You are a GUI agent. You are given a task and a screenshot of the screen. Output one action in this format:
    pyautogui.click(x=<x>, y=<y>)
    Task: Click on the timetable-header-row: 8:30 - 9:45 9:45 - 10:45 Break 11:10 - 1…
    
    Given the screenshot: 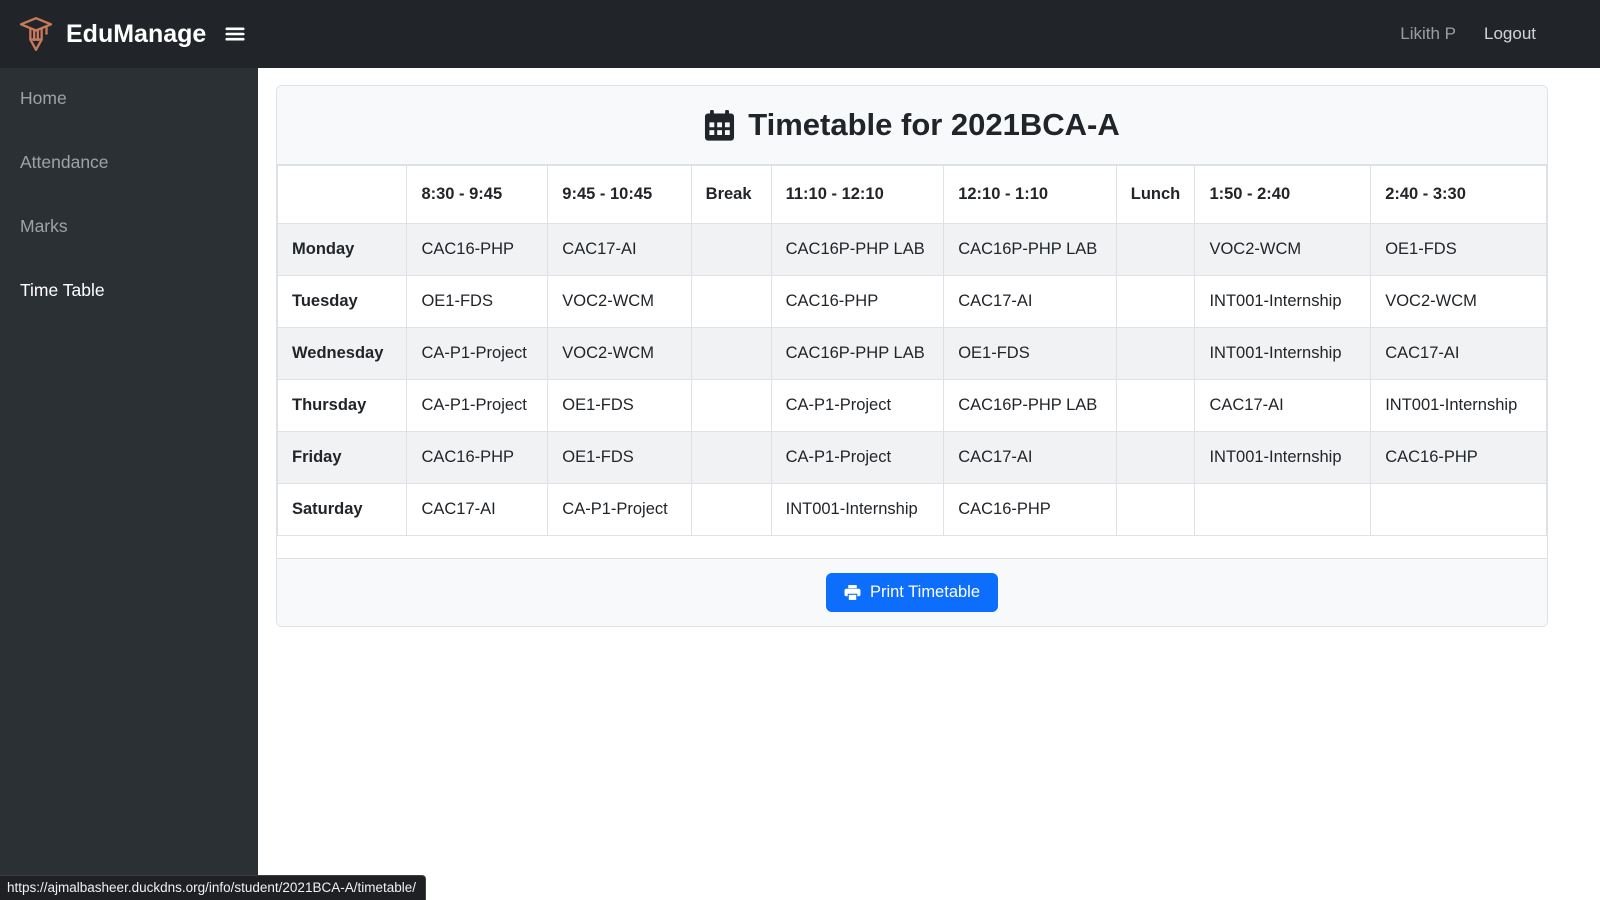 What is the action you would take?
    pyautogui.click(x=911, y=194)
    